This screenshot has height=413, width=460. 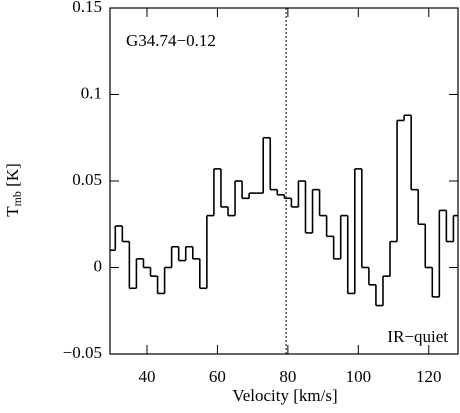 I want to click on y-tick-label: 0, so click(x=98, y=265).